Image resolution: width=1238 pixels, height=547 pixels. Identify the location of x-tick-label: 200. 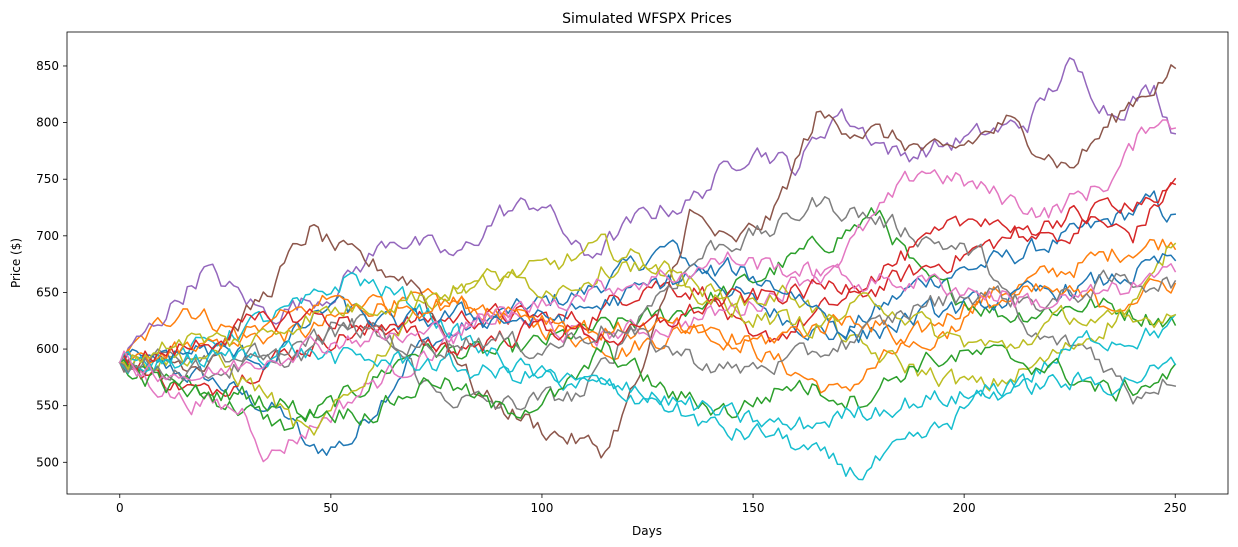
(964, 508).